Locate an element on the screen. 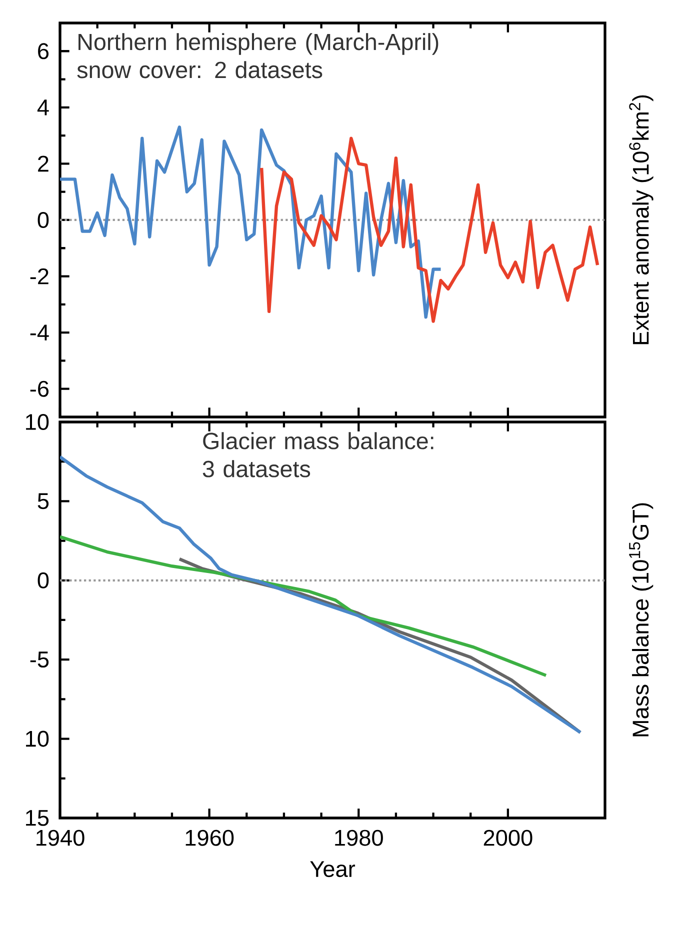  annotation: Northern hemisphere (March-April) snow cover: 2 datasets is located at coordinates (257, 55).